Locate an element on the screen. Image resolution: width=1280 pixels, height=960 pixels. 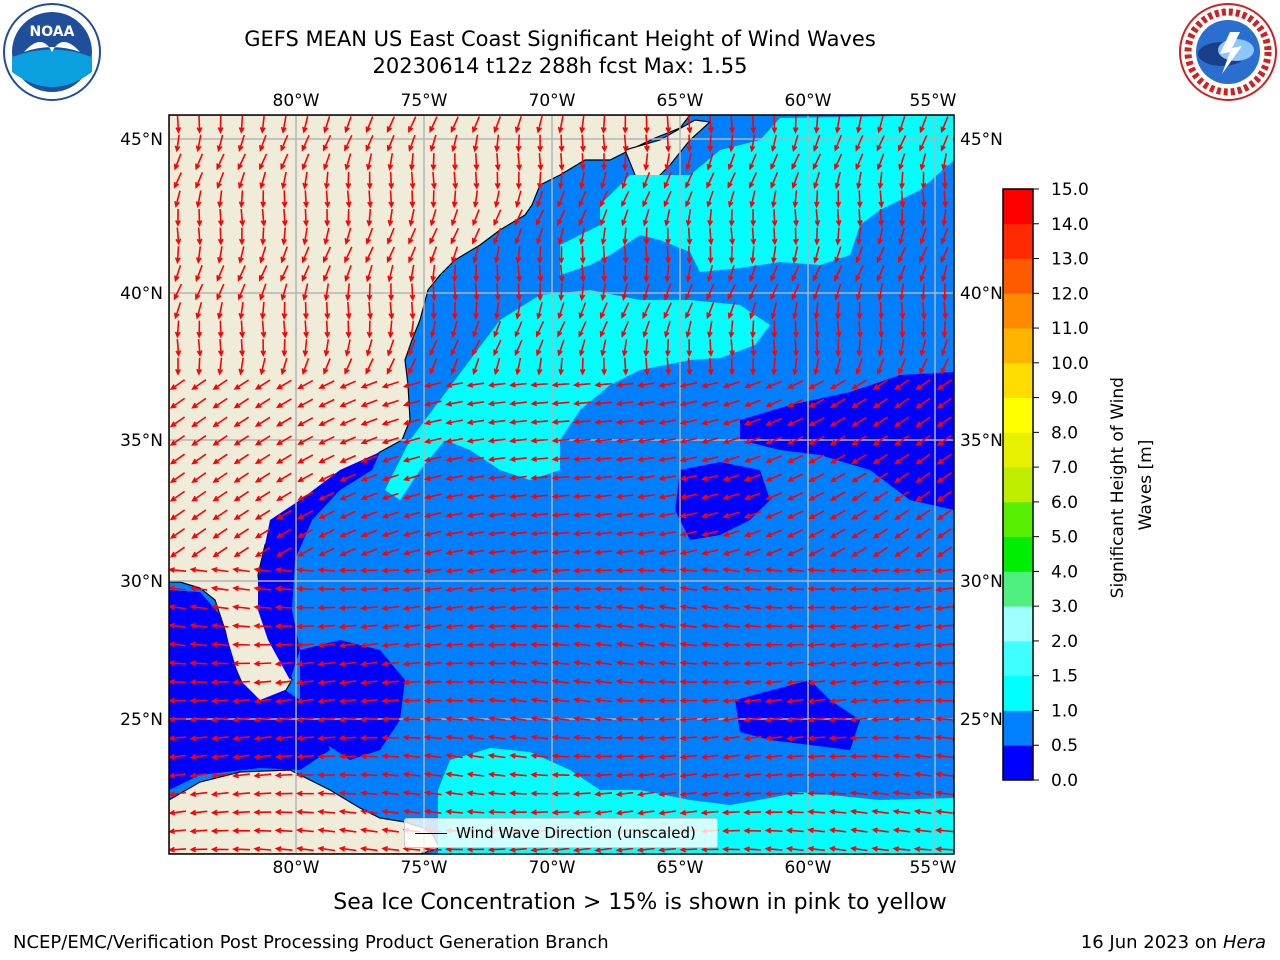
colorbar-tick-label: 8.0 is located at coordinates (1064, 433).